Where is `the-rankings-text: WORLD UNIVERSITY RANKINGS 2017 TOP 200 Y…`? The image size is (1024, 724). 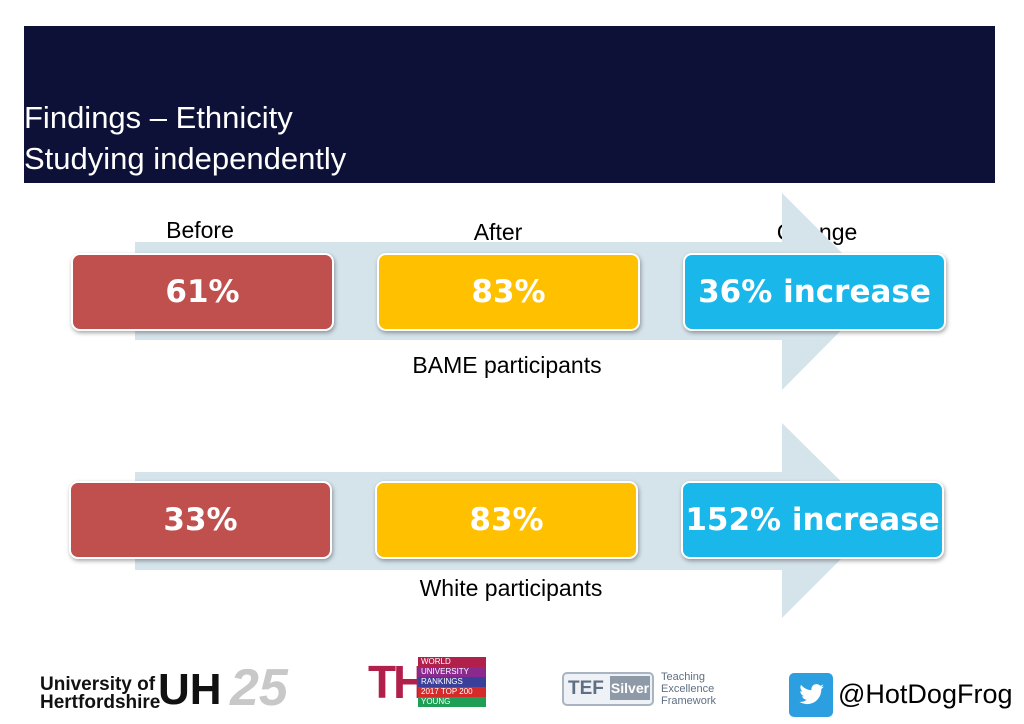
the-rankings-text: WORLD UNIVERSITY RANKINGS 2017 TOP 200 Y… is located at coordinates (452, 685).